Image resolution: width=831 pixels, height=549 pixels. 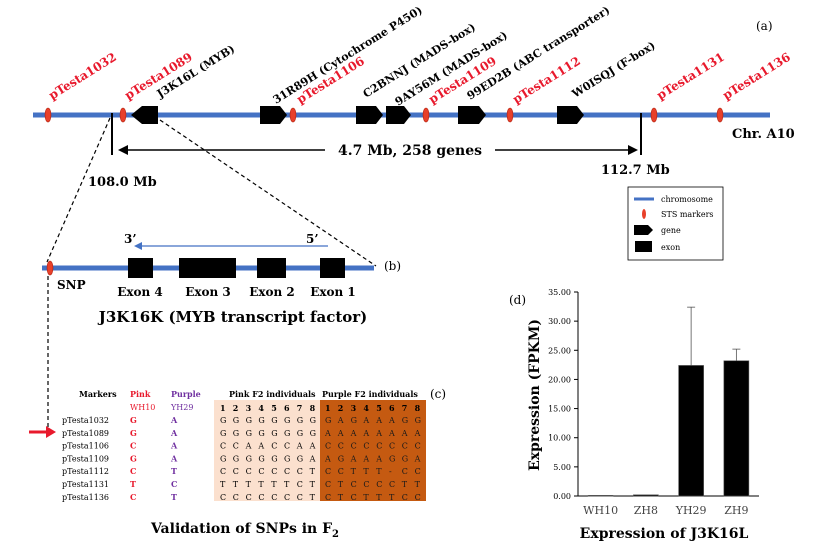 I want to click on legend-chromosome: chromosome, so click(x=687, y=199).